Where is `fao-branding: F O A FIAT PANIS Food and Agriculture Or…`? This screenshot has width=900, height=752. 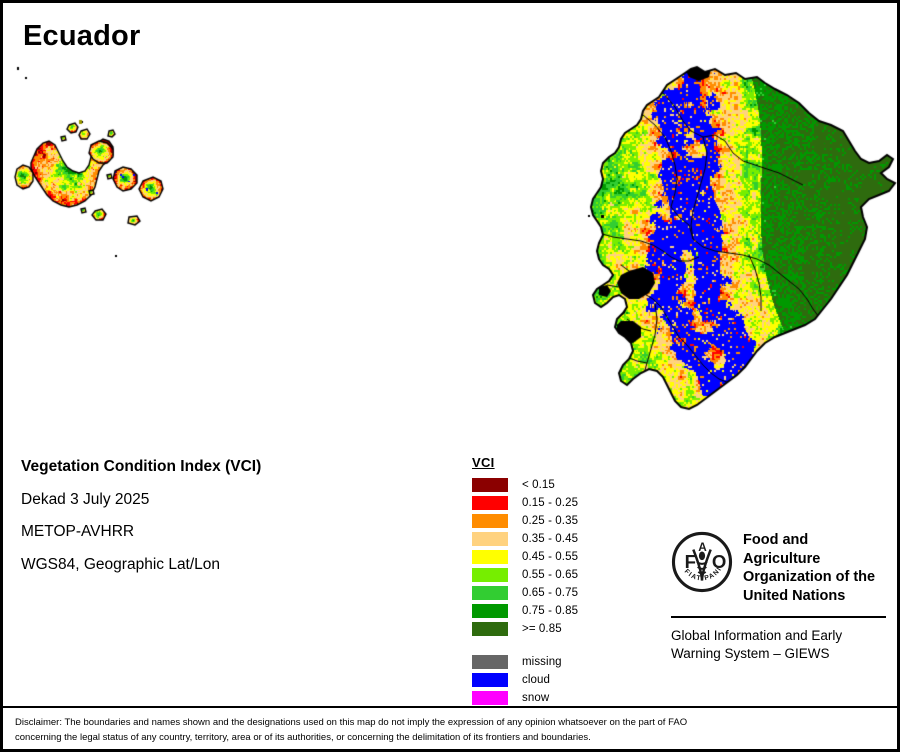 fao-branding: F O A FIAT PANIS Food and Agriculture Or… is located at coordinates (777, 595).